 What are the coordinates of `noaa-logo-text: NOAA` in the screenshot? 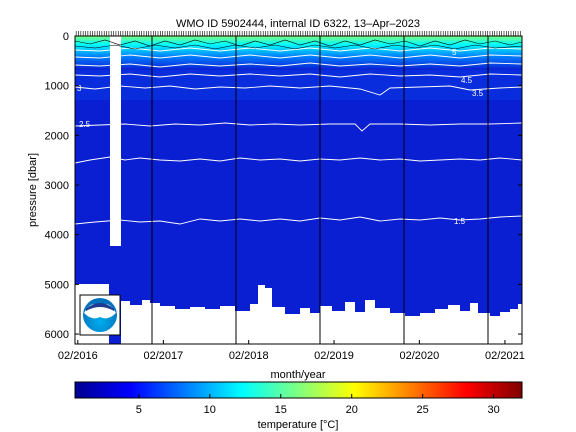 It's located at (100, 313).